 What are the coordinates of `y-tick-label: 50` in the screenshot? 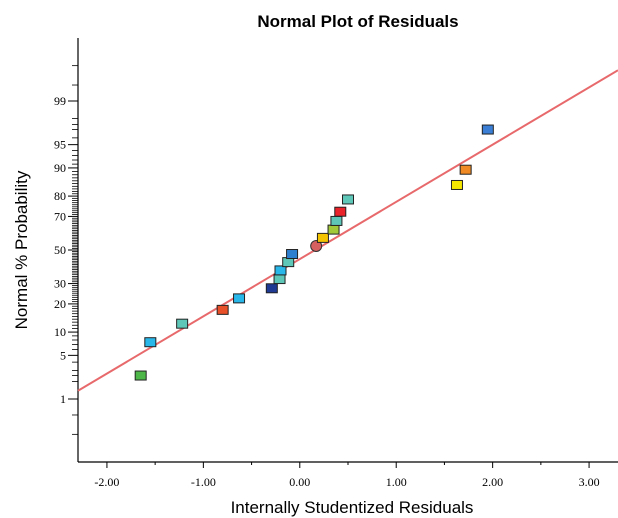 It's located at (60, 250).